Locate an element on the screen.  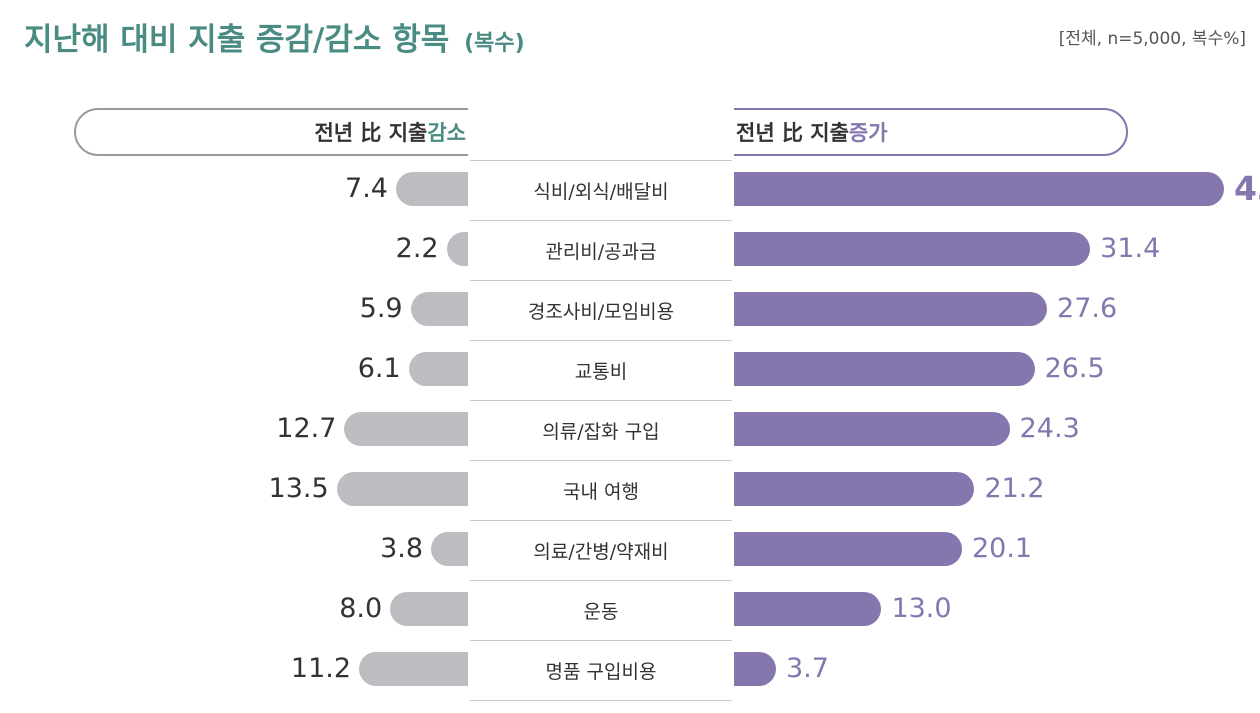
legend-increase-prefix: 전년 比 지출 is located at coordinates (792, 133).